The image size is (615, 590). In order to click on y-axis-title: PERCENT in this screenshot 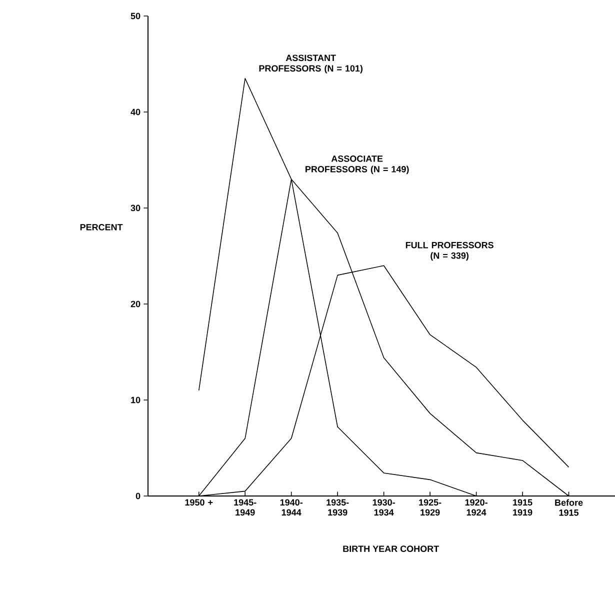, I will do `click(101, 227)`.